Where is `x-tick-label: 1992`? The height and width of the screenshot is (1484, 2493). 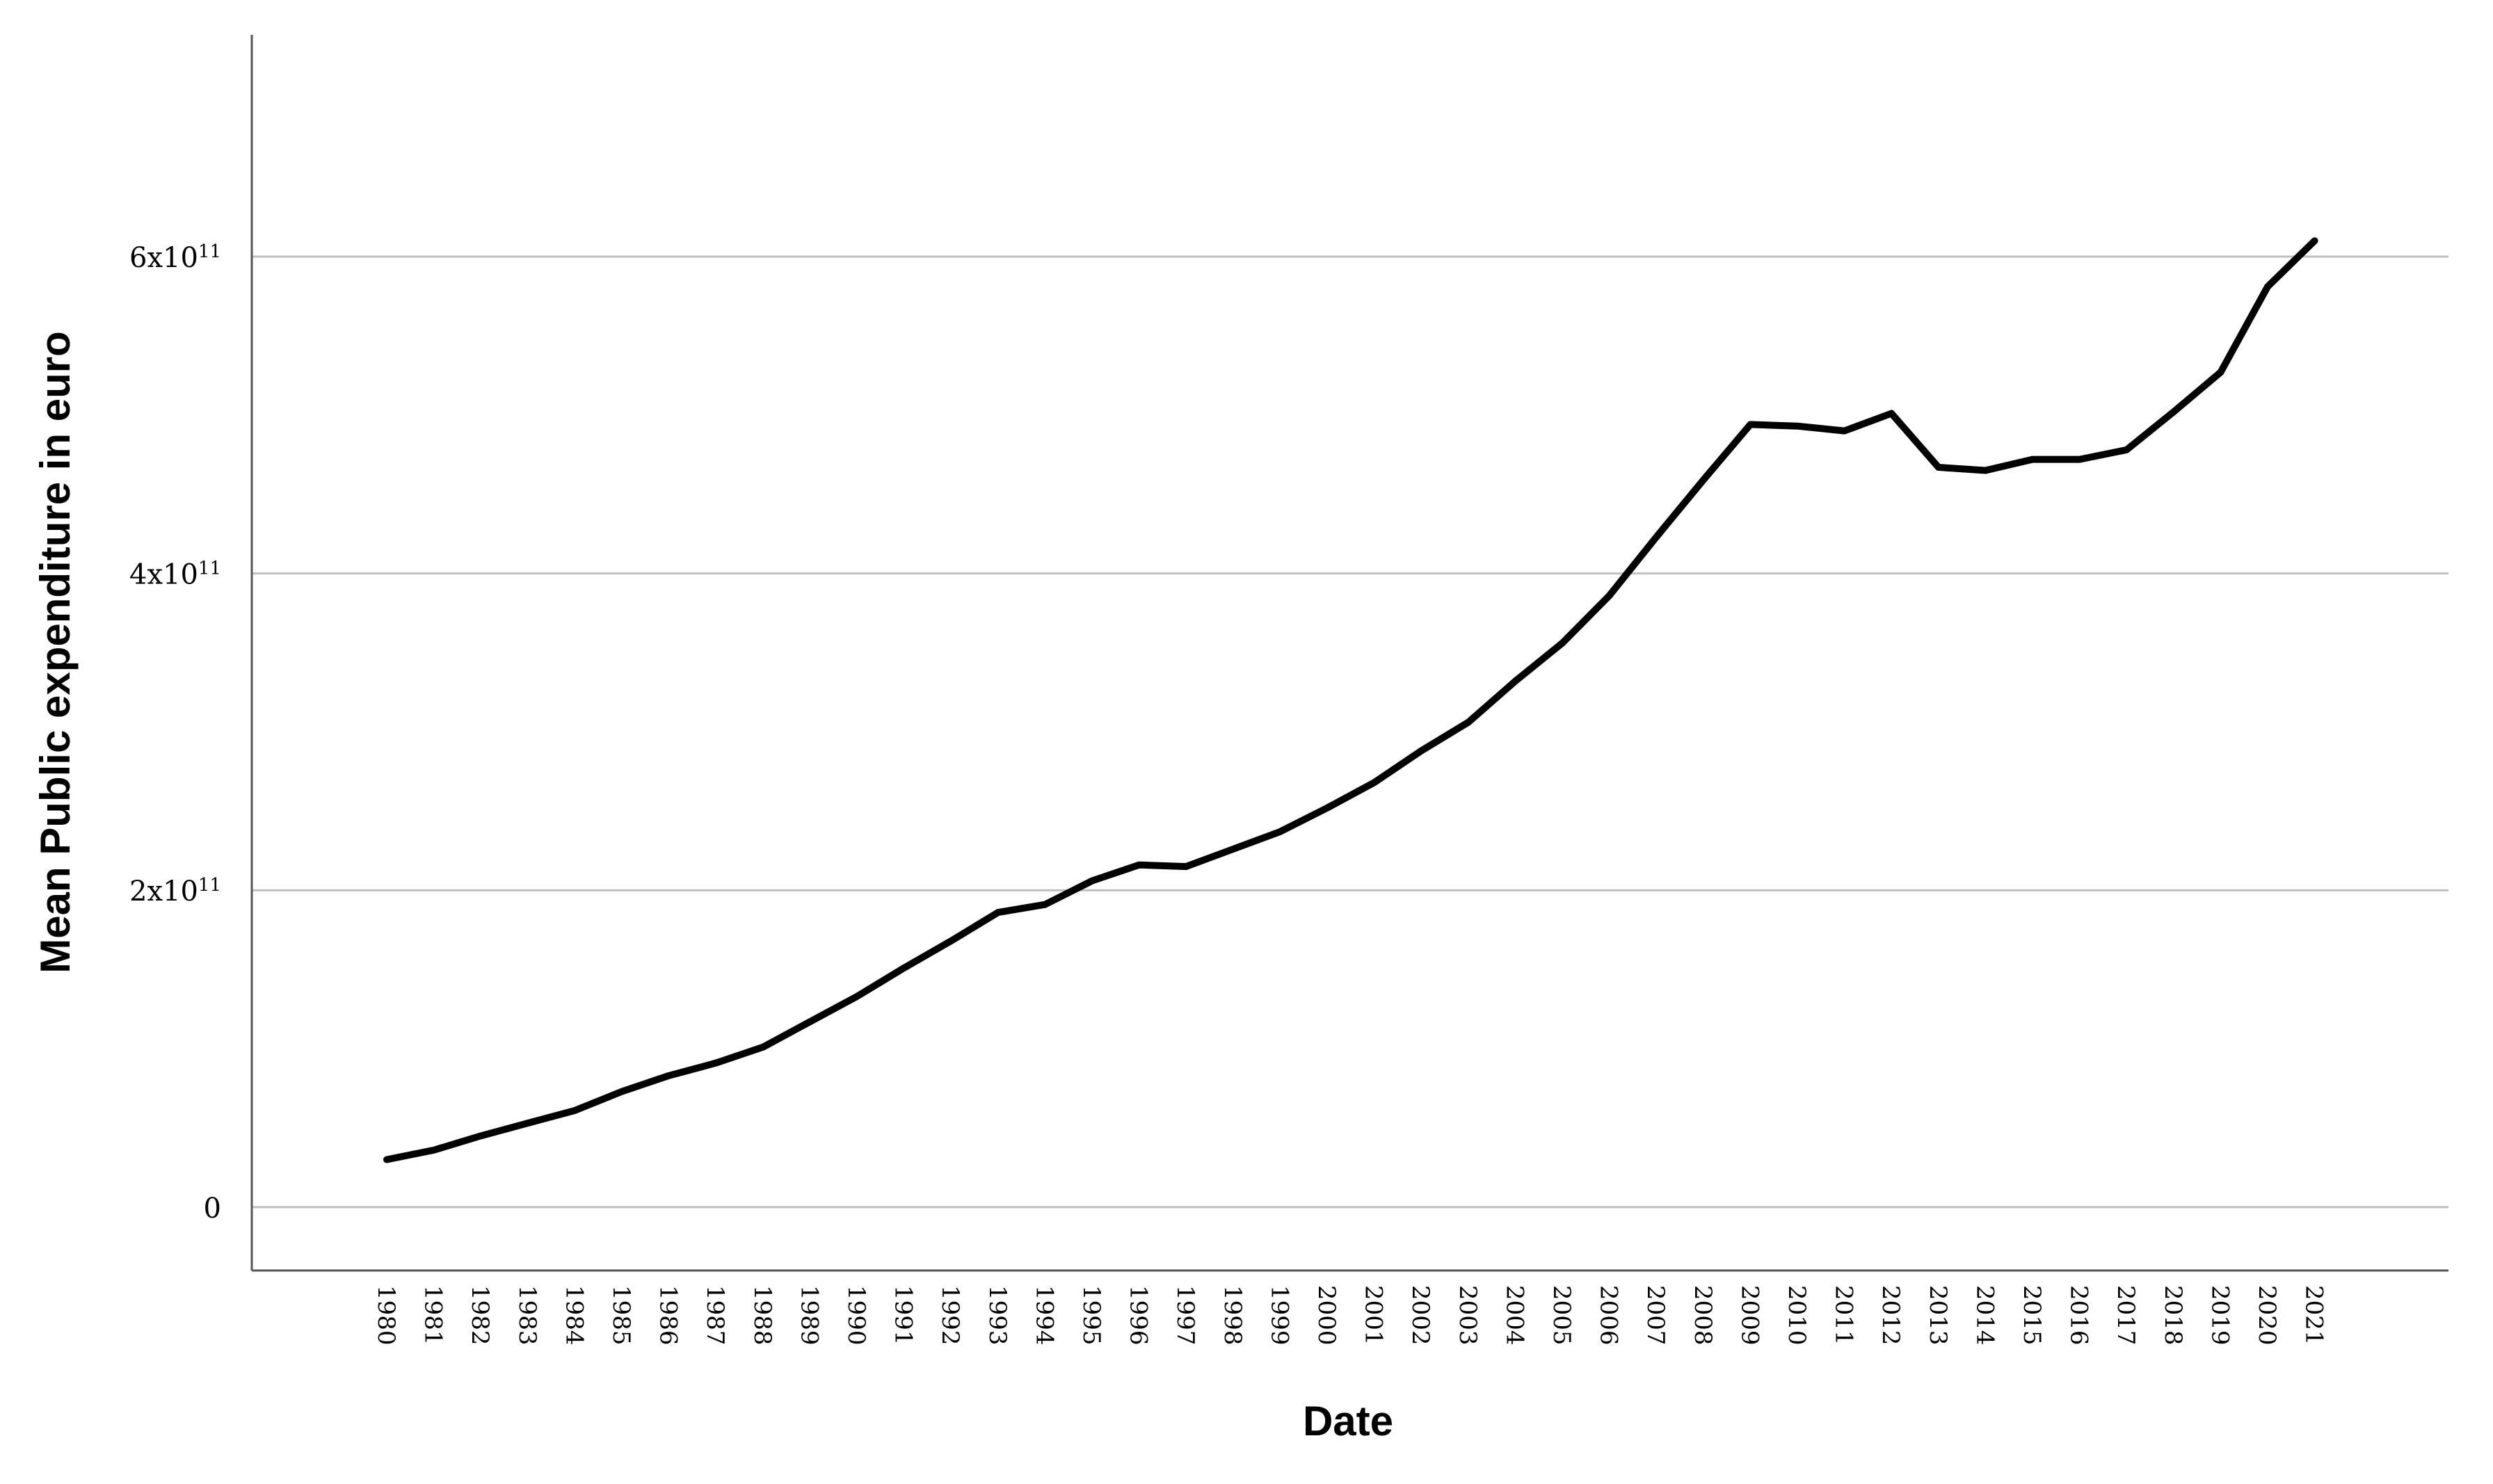 x-tick-label: 1992 is located at coordinates (950, 1315).